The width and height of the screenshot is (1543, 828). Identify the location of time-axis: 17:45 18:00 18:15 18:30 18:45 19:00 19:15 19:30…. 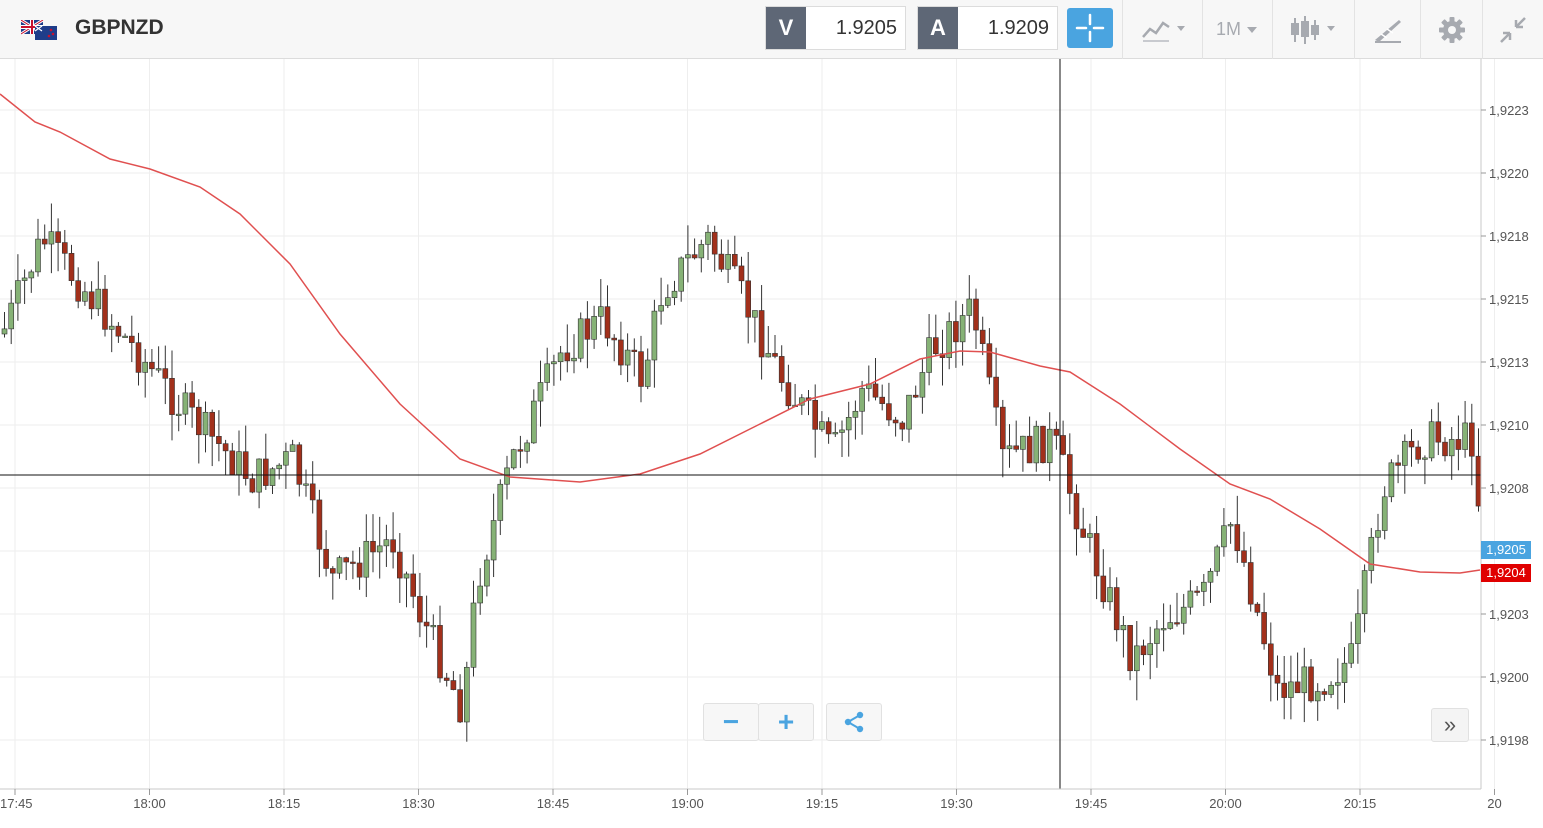
(751, 800).